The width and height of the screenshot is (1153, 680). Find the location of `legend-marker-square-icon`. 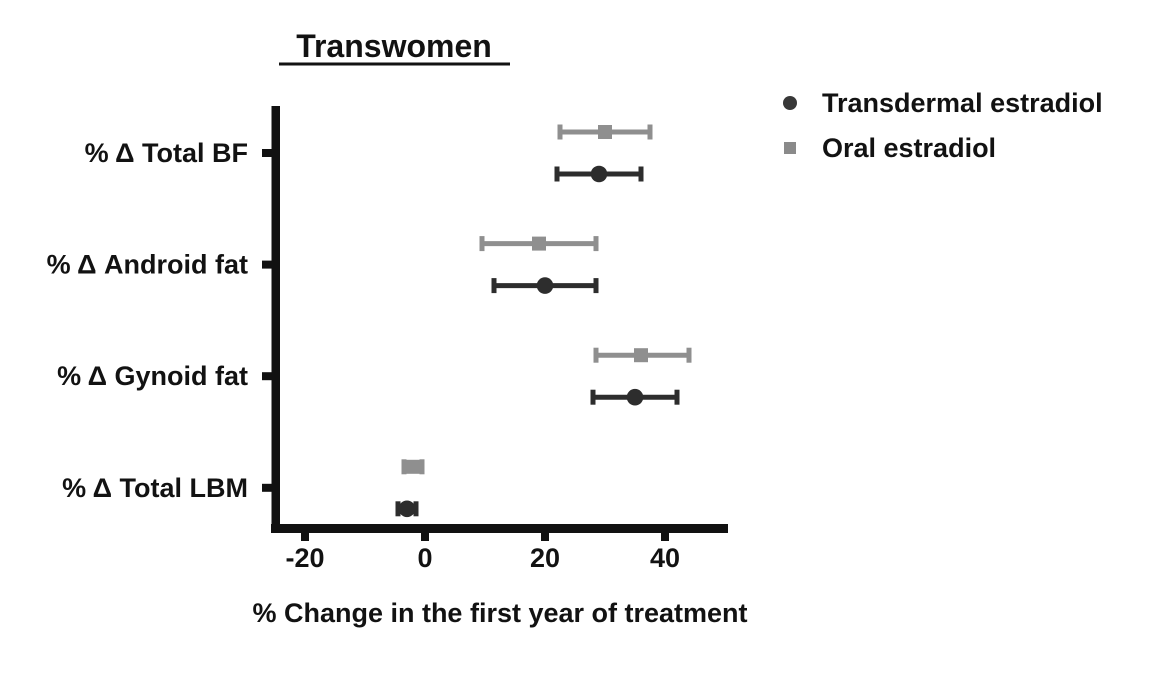

legend-marker-square-icon is located at coordinates (790, 148).